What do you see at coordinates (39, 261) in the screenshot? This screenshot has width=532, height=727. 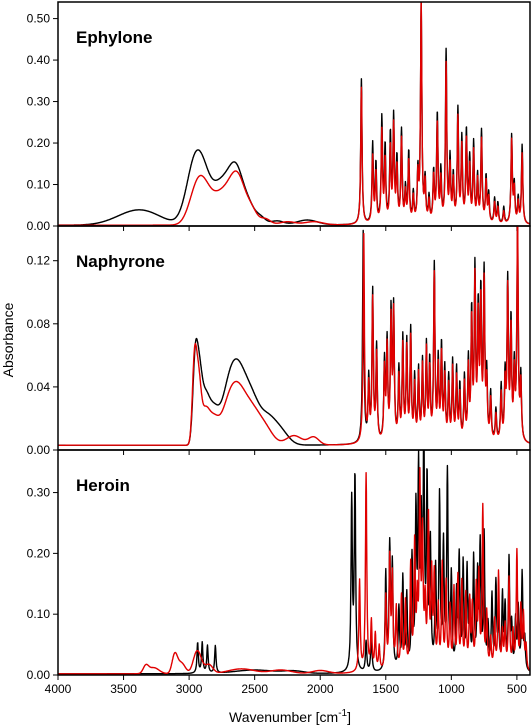 I see `y-tick-label: 0.12` at bounding box center [39, 261].